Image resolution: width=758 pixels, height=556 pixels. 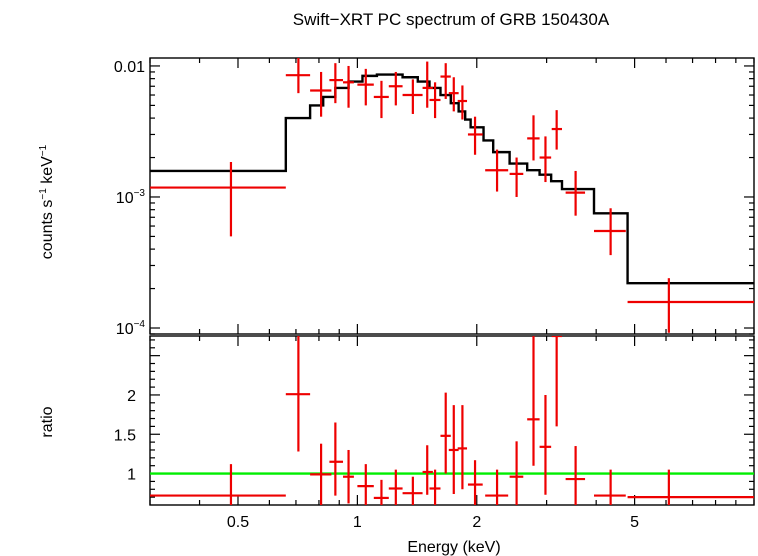 I want to click on bottom-y-tick-label: 2, so click(x=131, y=396).